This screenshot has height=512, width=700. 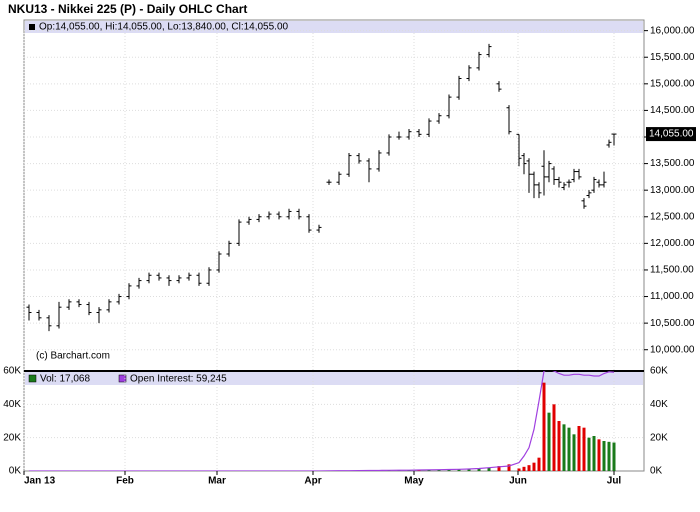 What do you see at coordinates (672, 83) in the screenshot?
I see `y-tick-label: 15,000.00` at bounding box center [672, 83].